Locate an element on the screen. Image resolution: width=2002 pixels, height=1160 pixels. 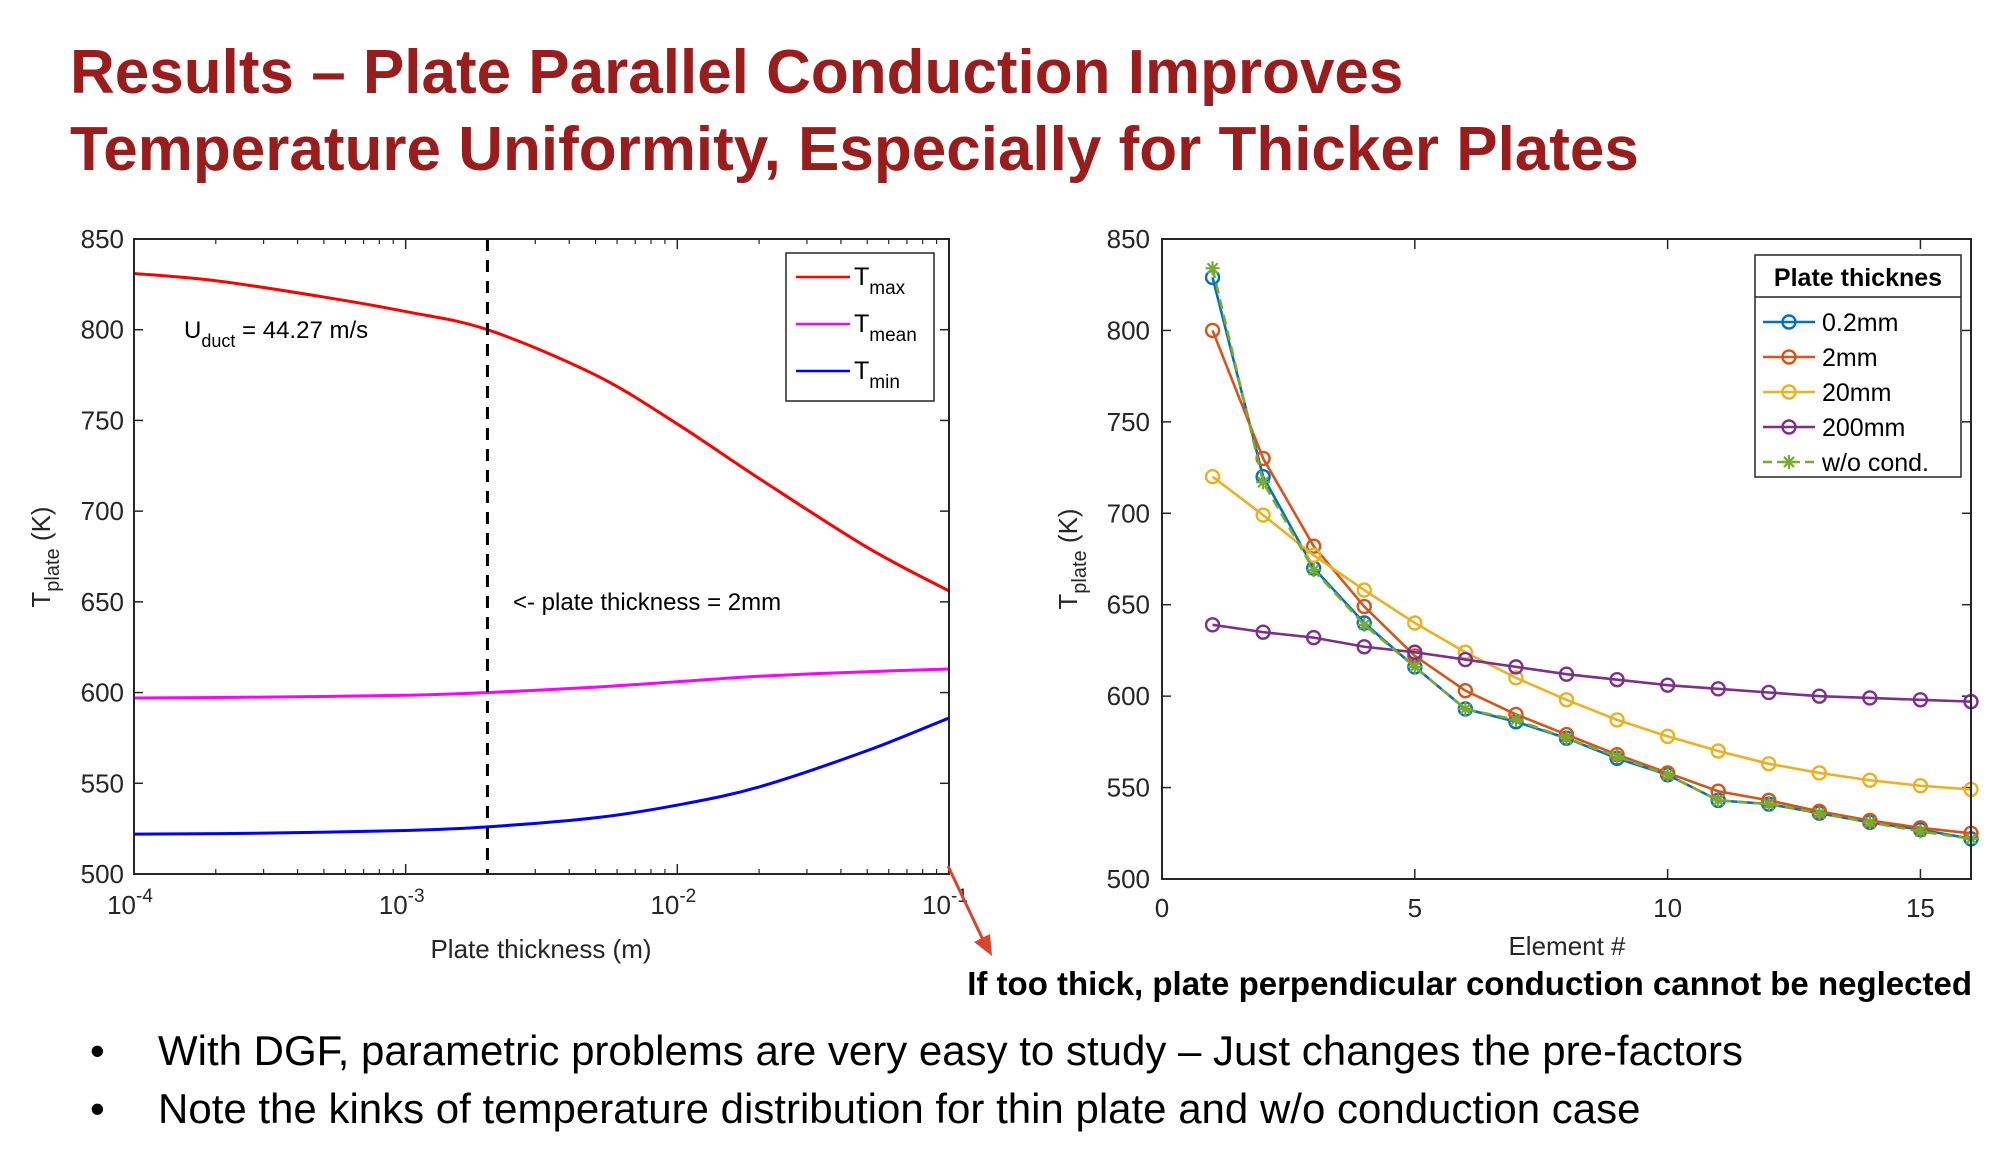
callout-arrow-head is located at coordinates (983, 945).